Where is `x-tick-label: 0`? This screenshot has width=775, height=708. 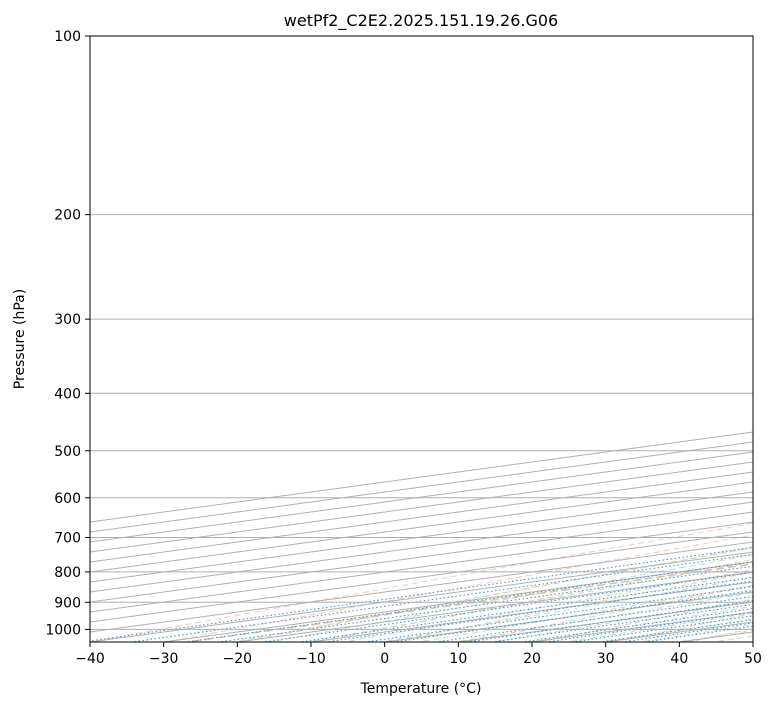 x-tick-label: 0 is located at coordinates (384, 659).